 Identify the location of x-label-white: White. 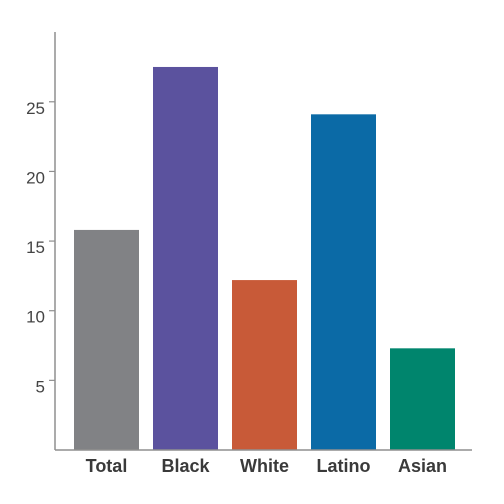
(264, 466).